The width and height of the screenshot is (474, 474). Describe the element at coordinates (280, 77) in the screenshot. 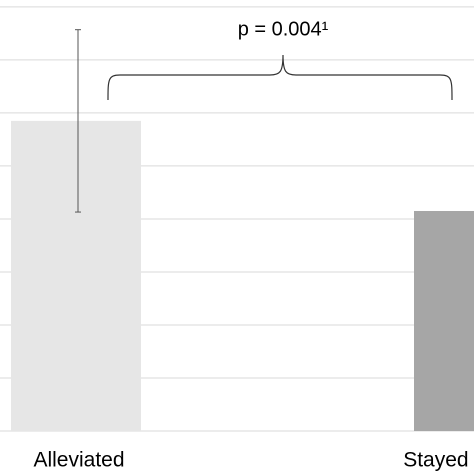

I see `significance-bracket` at that location.